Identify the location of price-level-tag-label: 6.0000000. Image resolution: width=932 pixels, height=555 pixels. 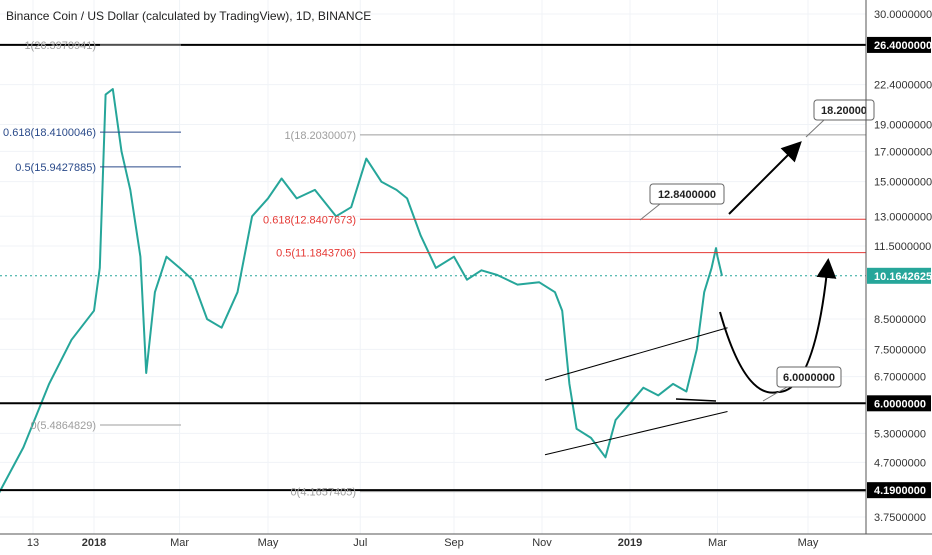
(900, 404).